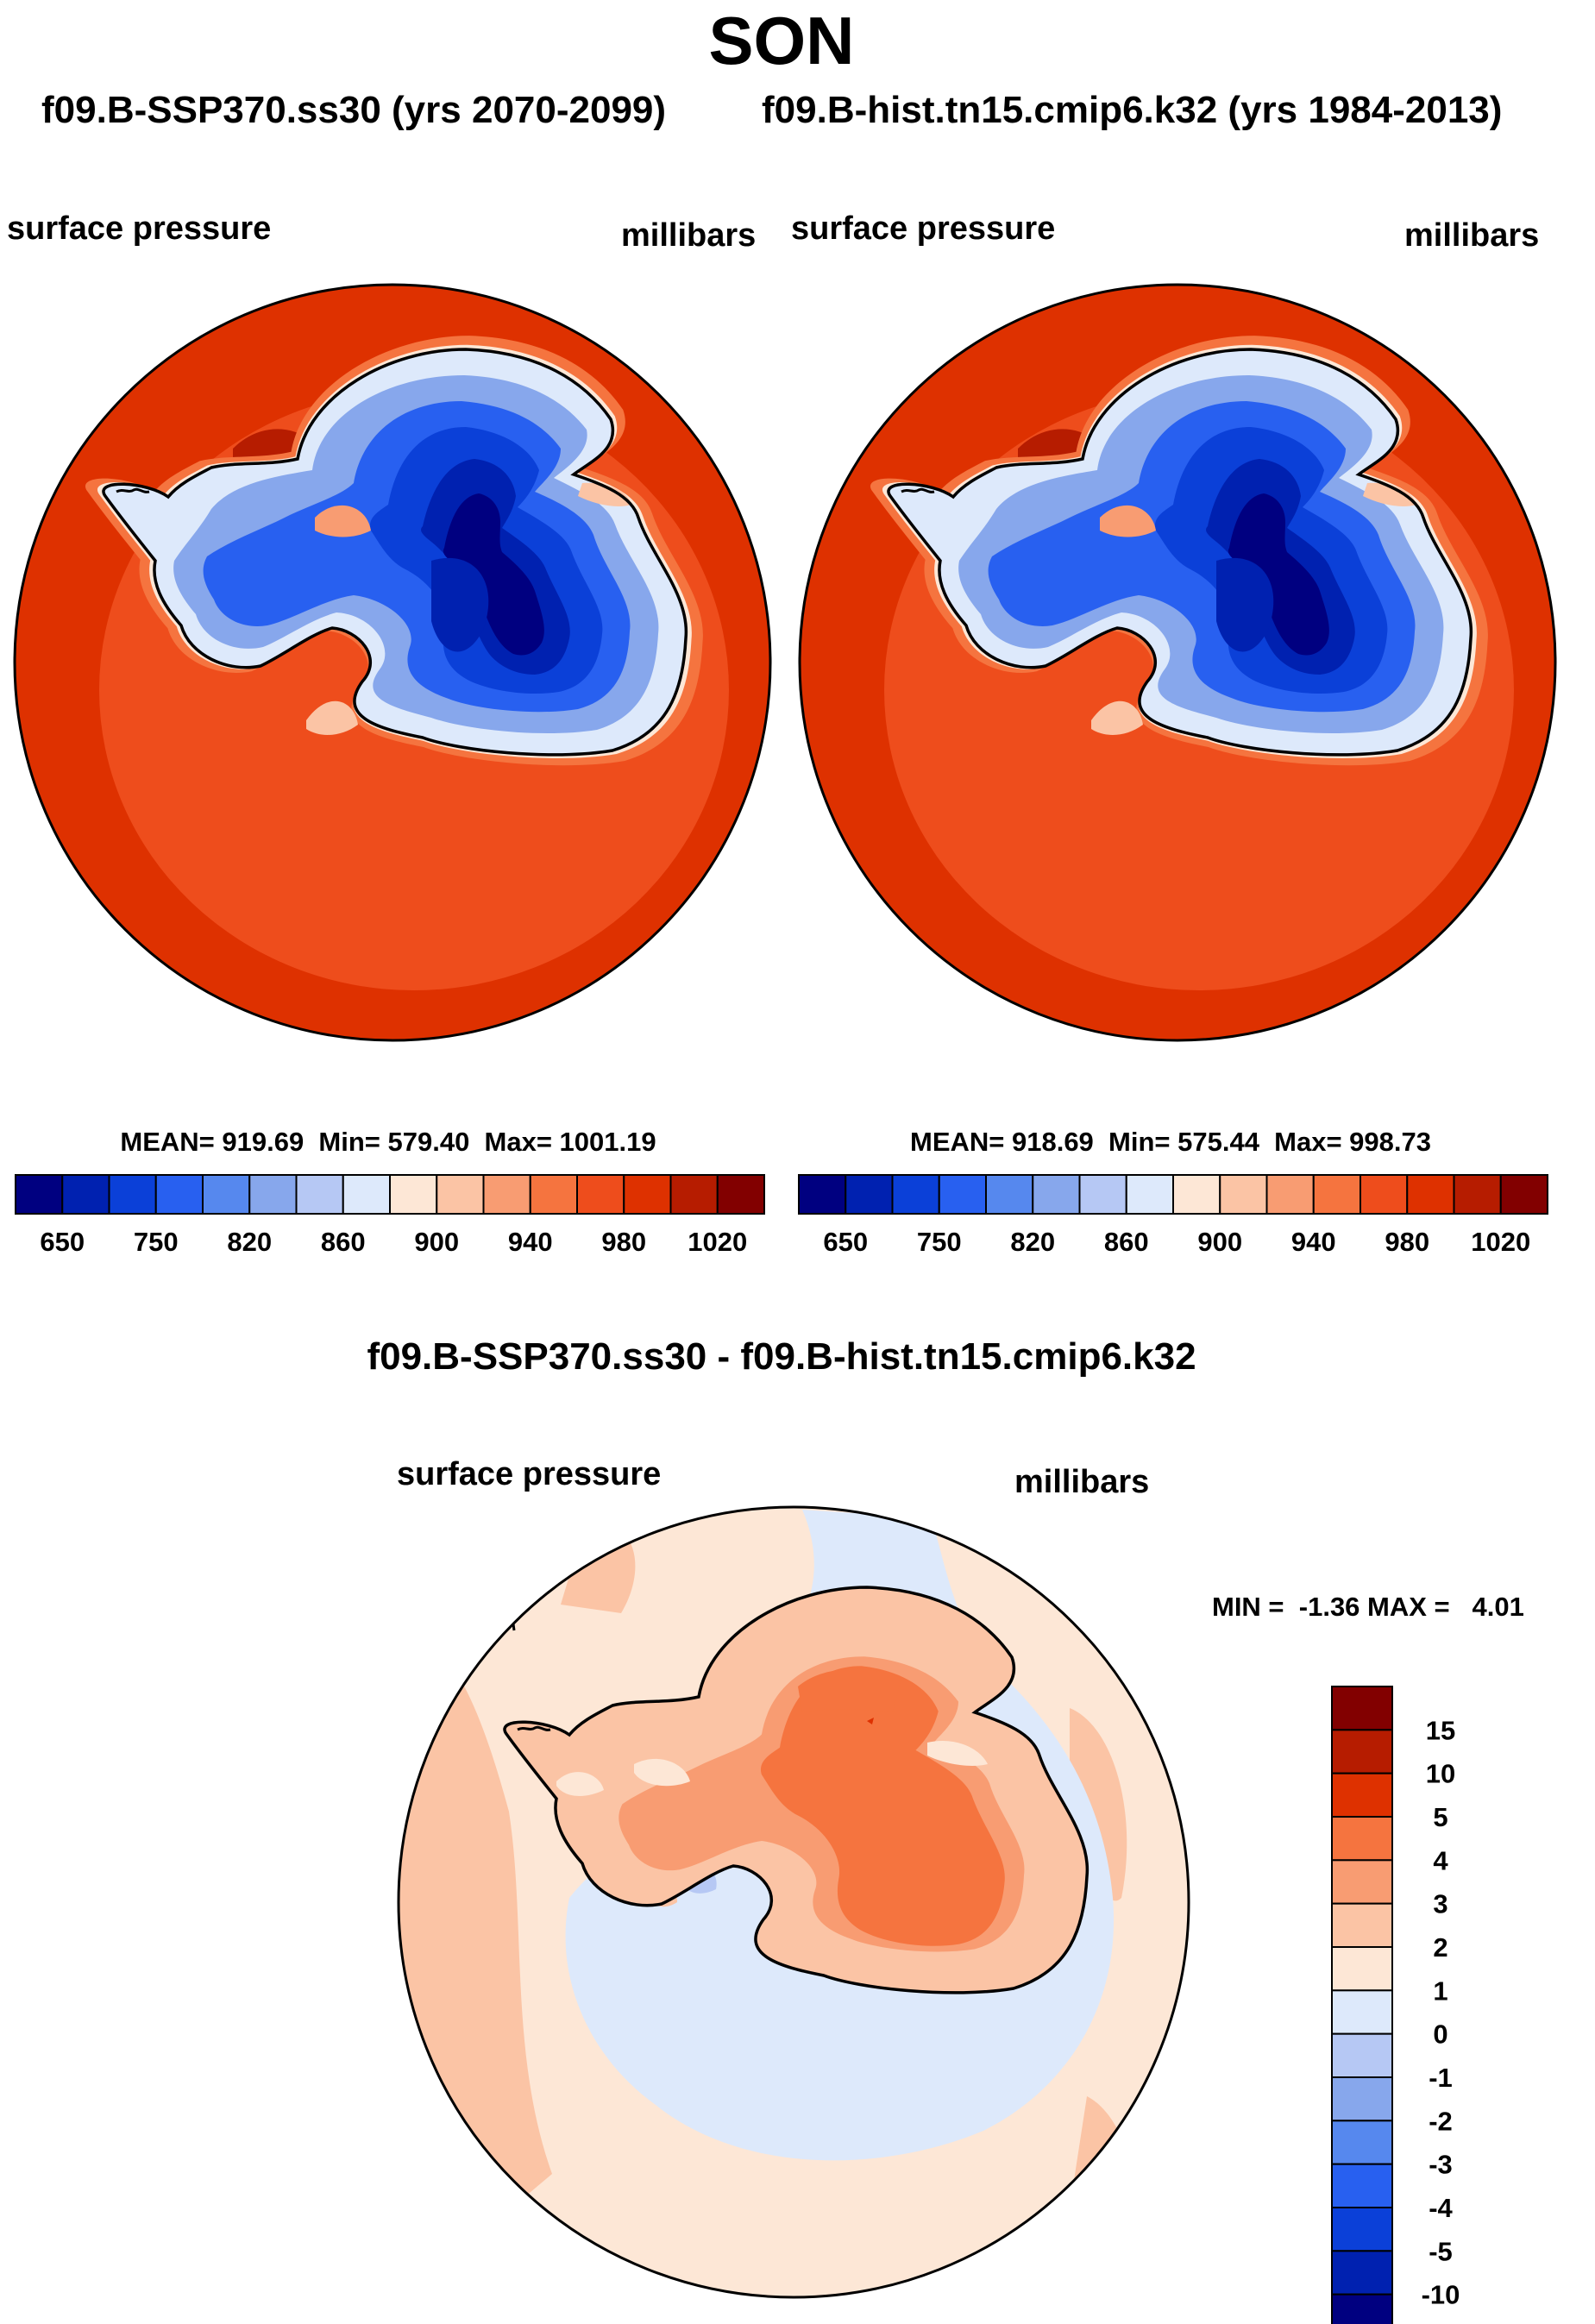 This screenshot has height=2324, width=1595. What do you see at coordinates (139, 229) in the screenshot?
I see `panel-left-variable: surface pressure` at bounding box center [139, 229].